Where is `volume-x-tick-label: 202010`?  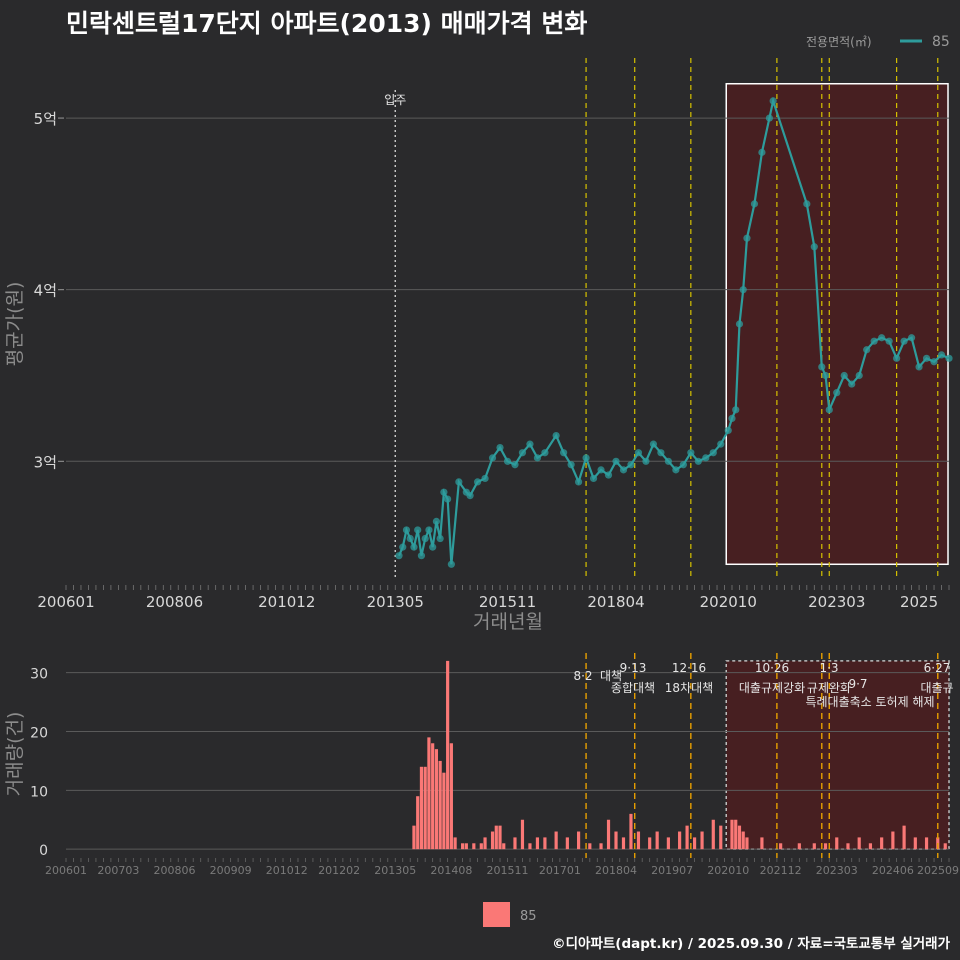
volume-x-tick-label: 202010 is located at coordinates (728, 870).